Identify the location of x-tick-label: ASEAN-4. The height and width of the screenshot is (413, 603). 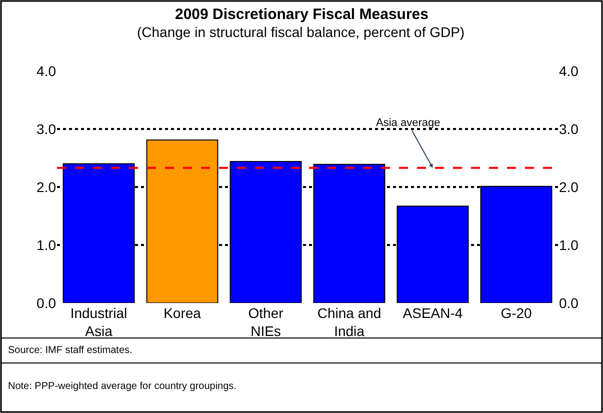
(432, 313).